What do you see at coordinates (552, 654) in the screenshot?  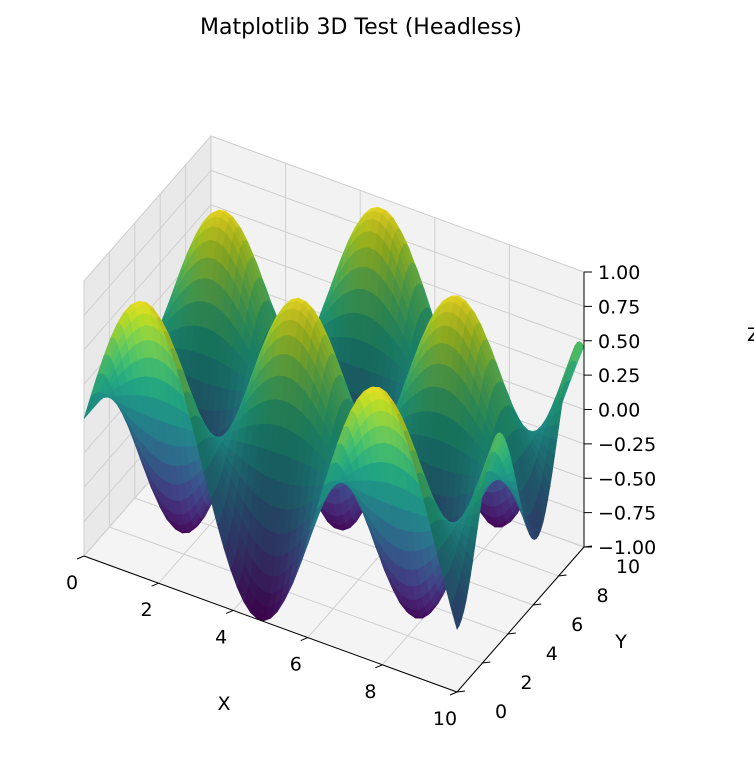 I see `y-tick-label: 4` at bounding box center [552, 654].